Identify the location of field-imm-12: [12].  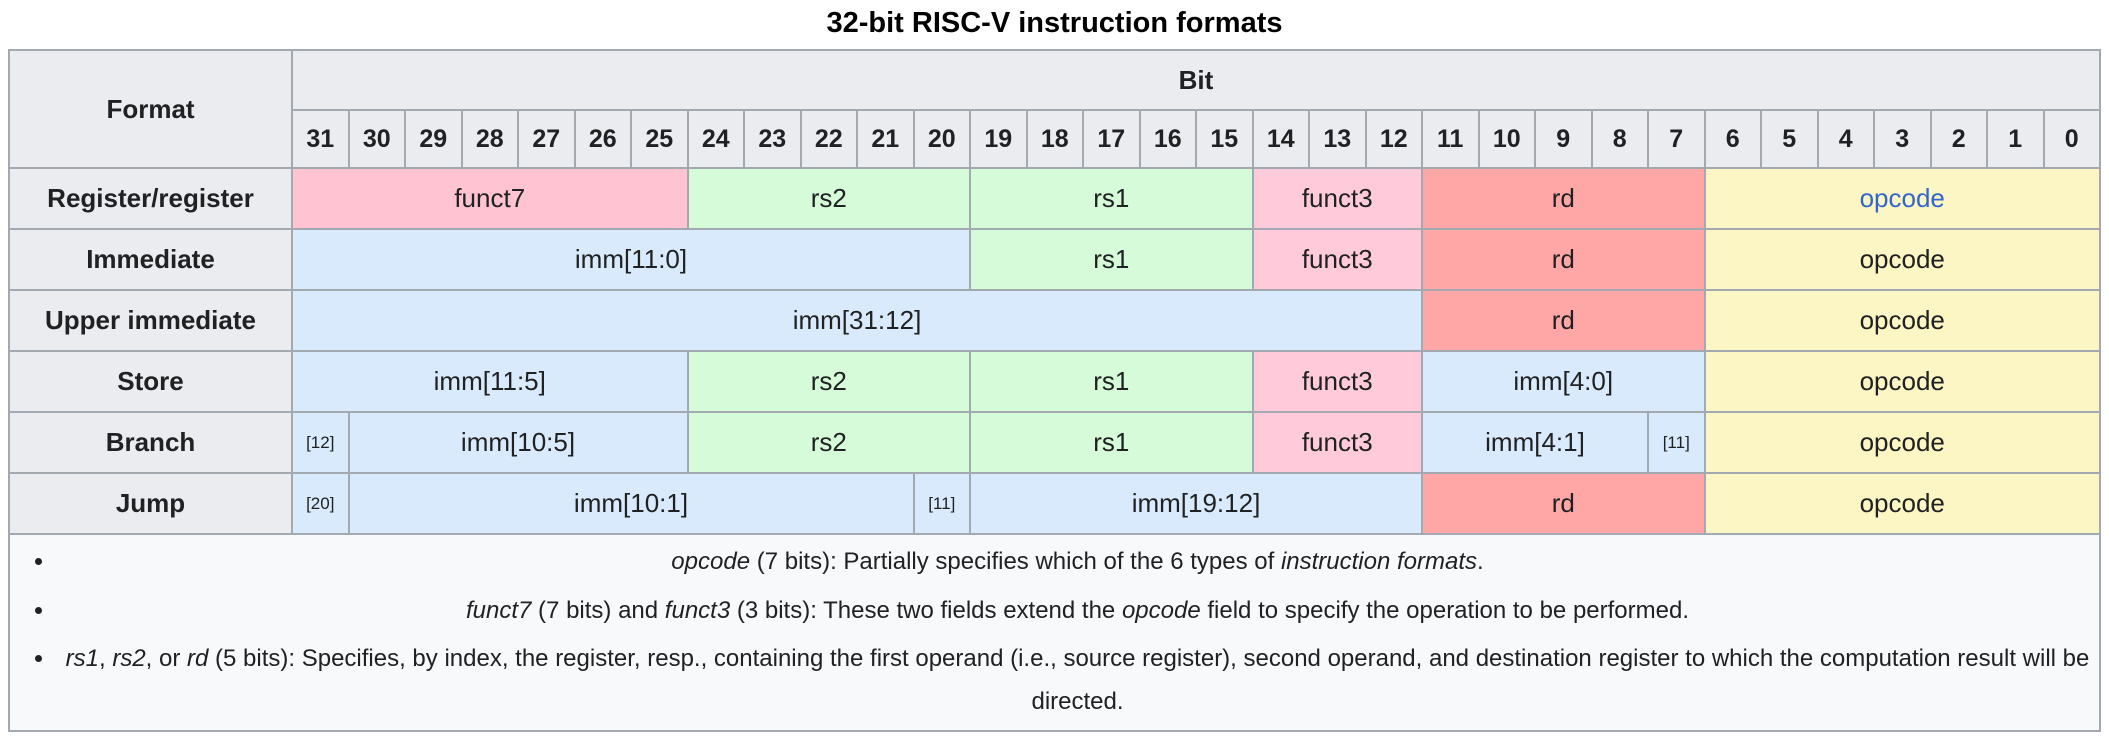
(320, 442).